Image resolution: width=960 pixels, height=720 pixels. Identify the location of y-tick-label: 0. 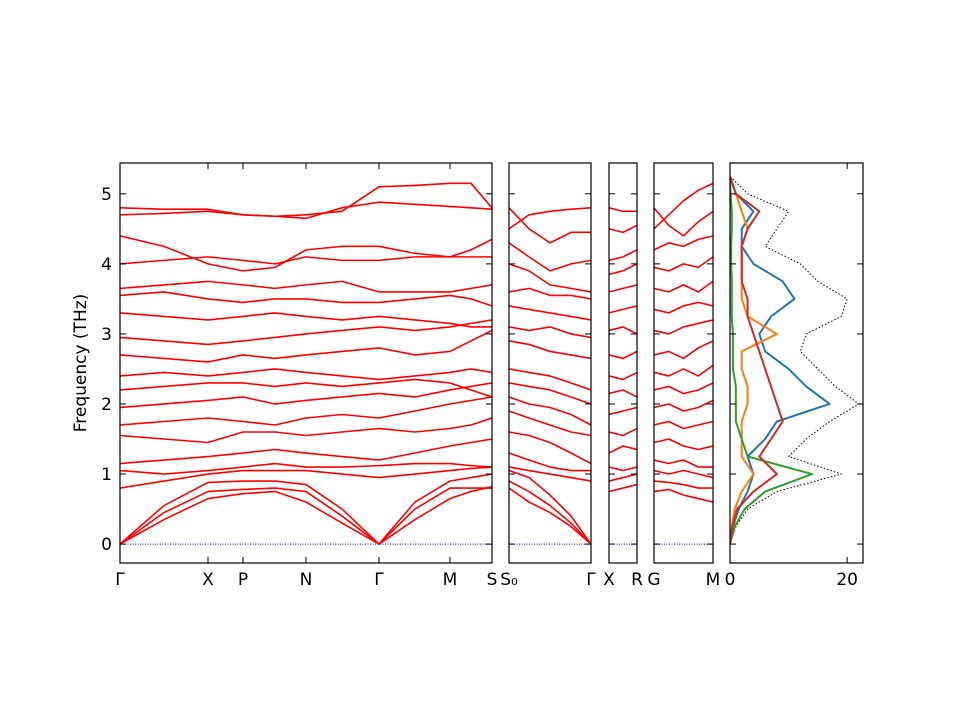
(106, 545).